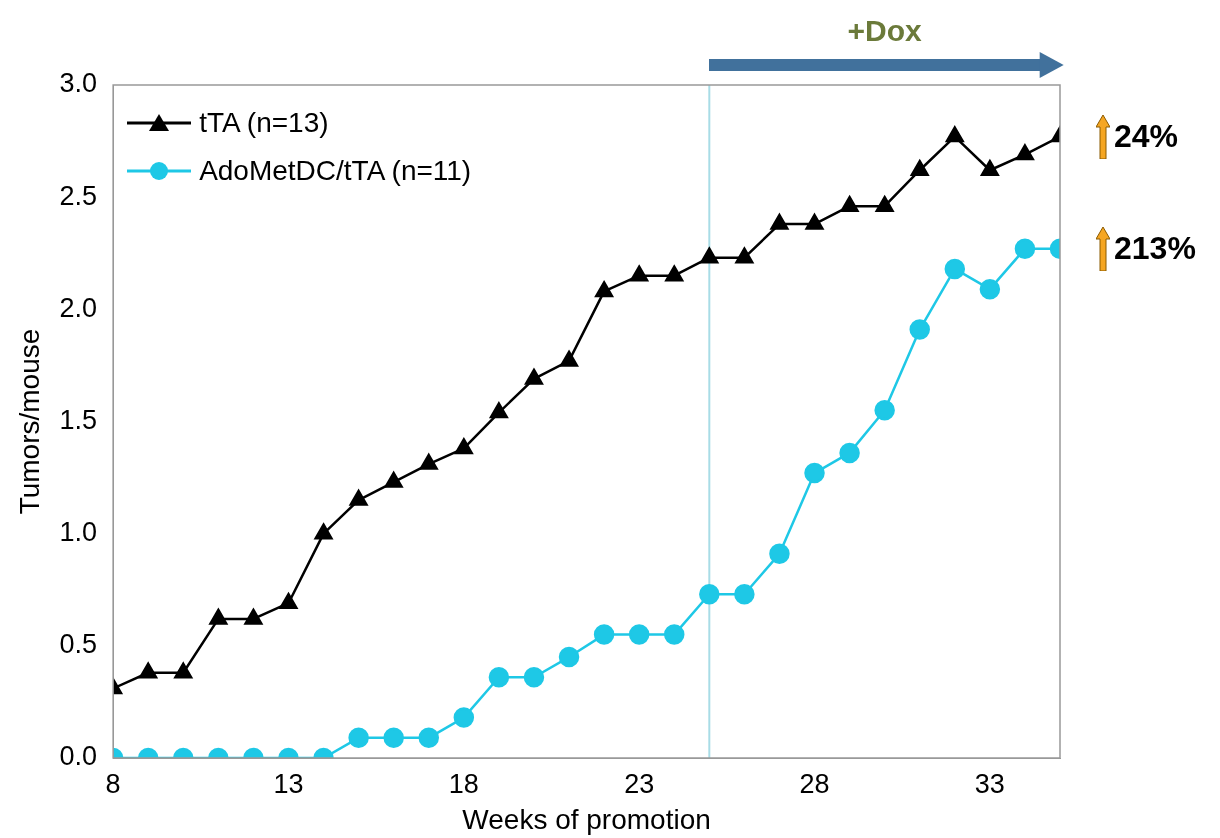 The width and height of the screenshot is (1220, 838). What do you see at coordinates (78, 532) in the screenshot?
I see `y-tick-label: 1.0` at bounding box center [78, 532].